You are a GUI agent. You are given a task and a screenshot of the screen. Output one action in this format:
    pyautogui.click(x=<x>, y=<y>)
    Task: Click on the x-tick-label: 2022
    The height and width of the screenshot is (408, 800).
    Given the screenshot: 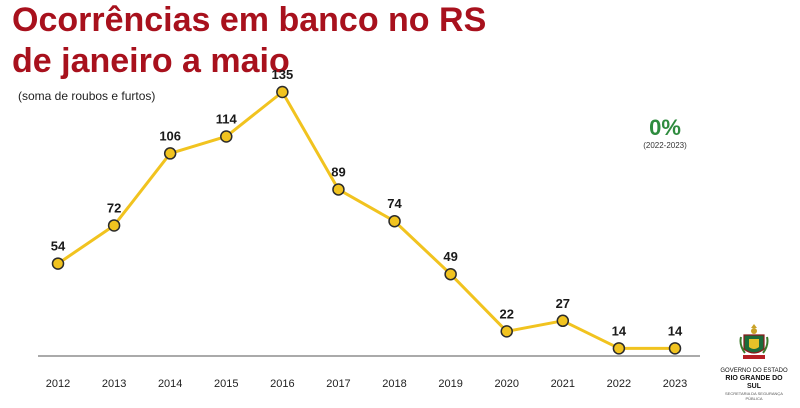 What is the action you would take?
    pyautogui.click(x=619, y=384)
    